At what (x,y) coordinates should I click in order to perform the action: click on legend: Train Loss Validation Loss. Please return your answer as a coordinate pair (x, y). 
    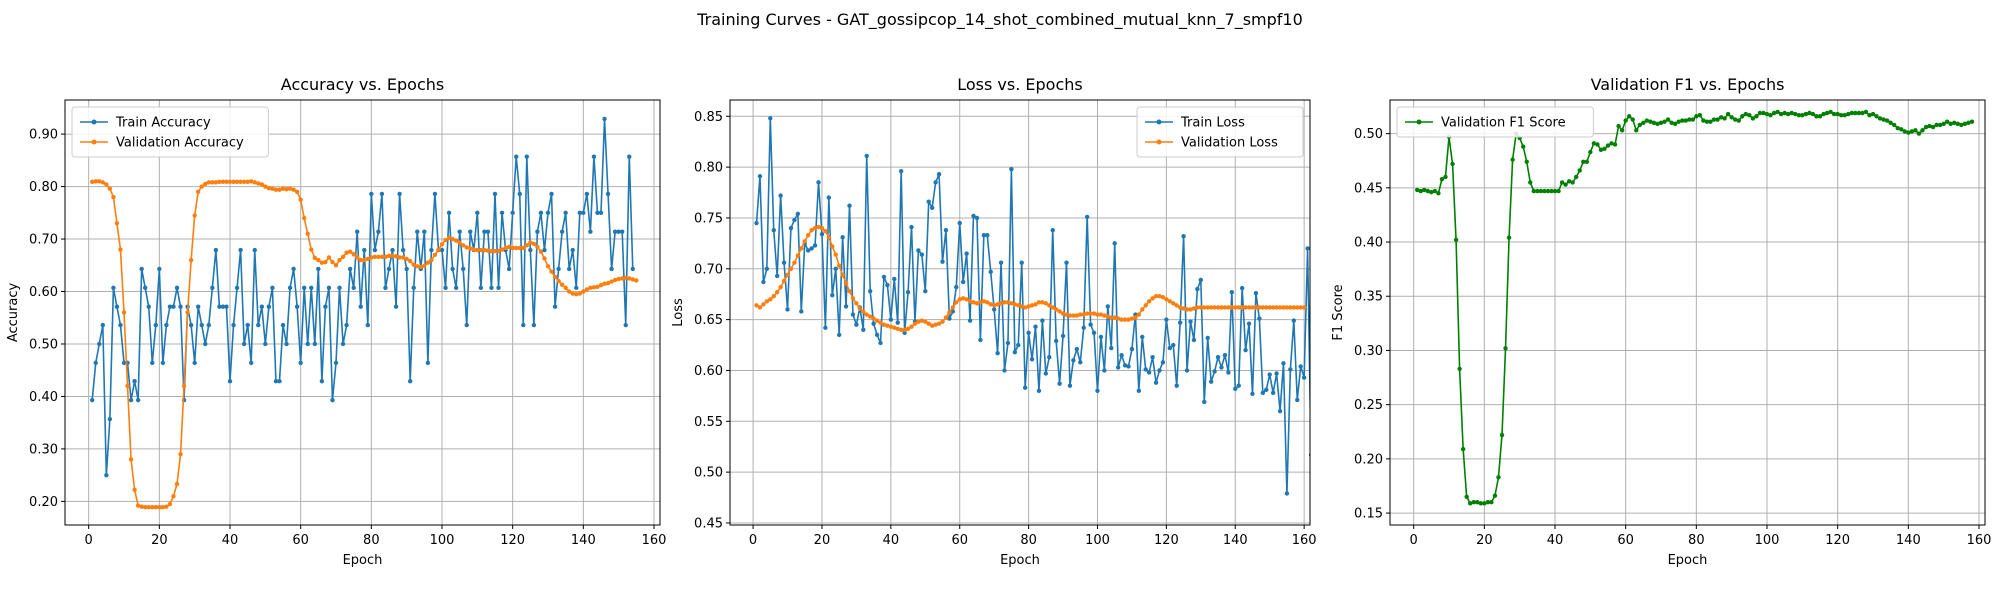
    Looking at the image, I should click on (1220, 132).